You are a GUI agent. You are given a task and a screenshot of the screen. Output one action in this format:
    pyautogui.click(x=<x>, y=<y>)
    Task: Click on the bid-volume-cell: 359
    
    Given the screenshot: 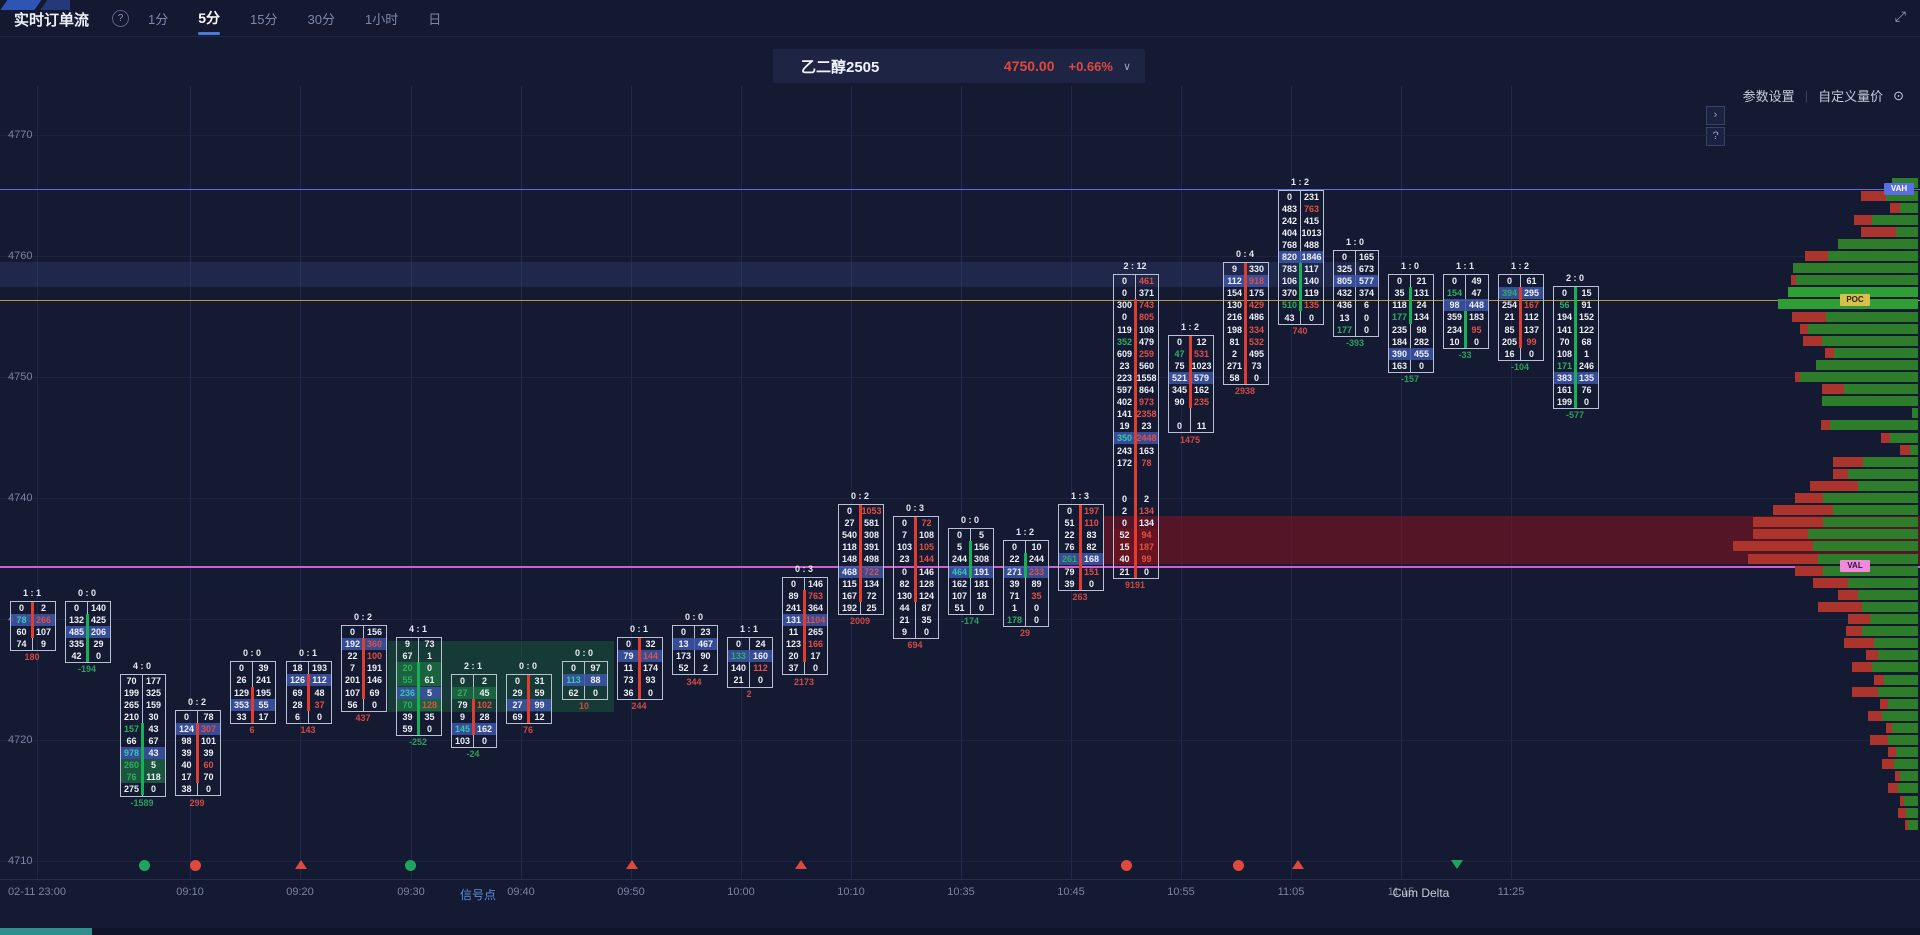 What is the action you would take?
    pyautogui.click(x=1454, y=317)
    